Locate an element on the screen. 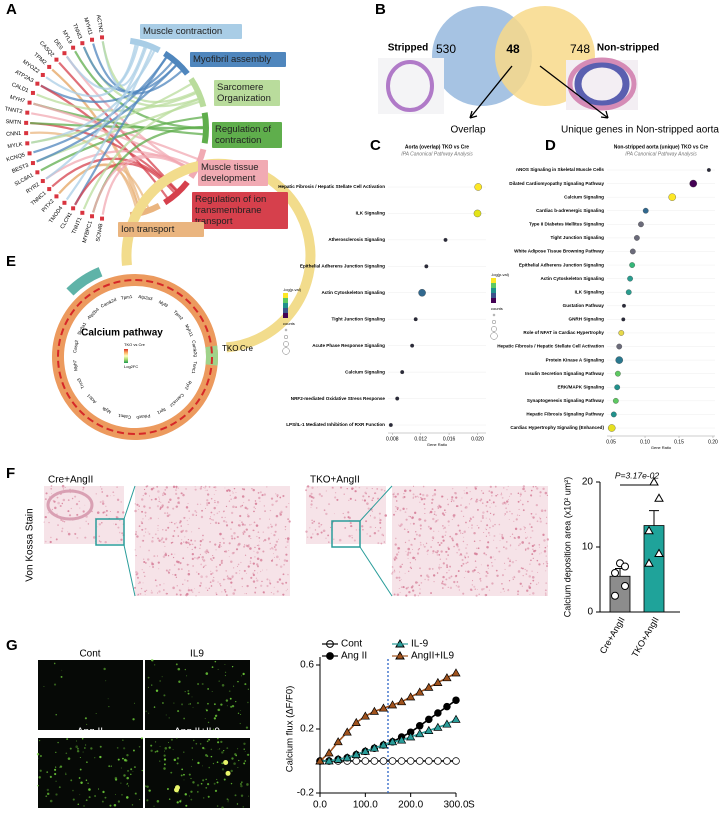 Image resolution: width=720 pixels, height=814 pixels. gene-label: TNNT1 is located at coordinates (77, 225).